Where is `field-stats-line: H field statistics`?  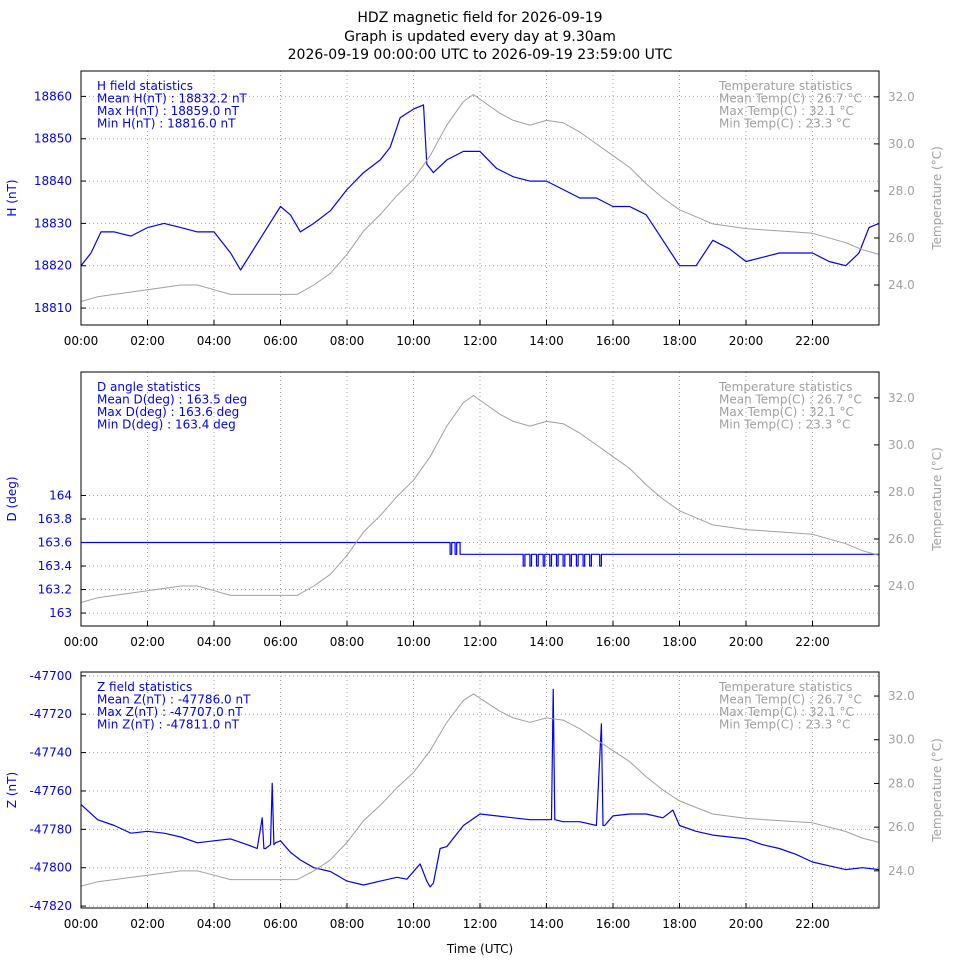 field-stats-line: H field statistics is located at coordinates (145, 86).